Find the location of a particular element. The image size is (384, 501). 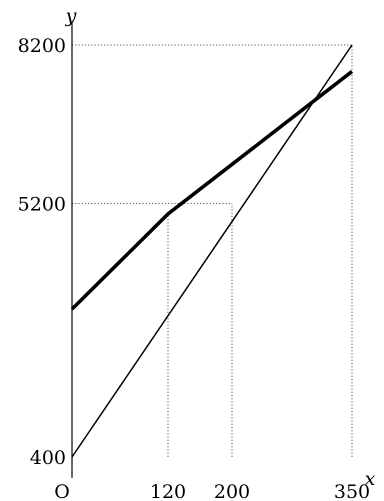

axes is located at coordinates (72, 250).